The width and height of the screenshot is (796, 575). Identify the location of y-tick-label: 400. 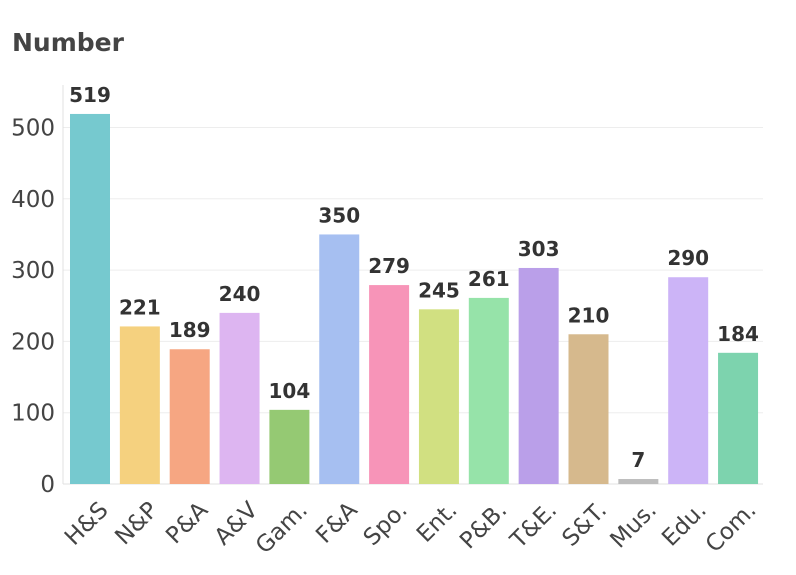
(33, 200).